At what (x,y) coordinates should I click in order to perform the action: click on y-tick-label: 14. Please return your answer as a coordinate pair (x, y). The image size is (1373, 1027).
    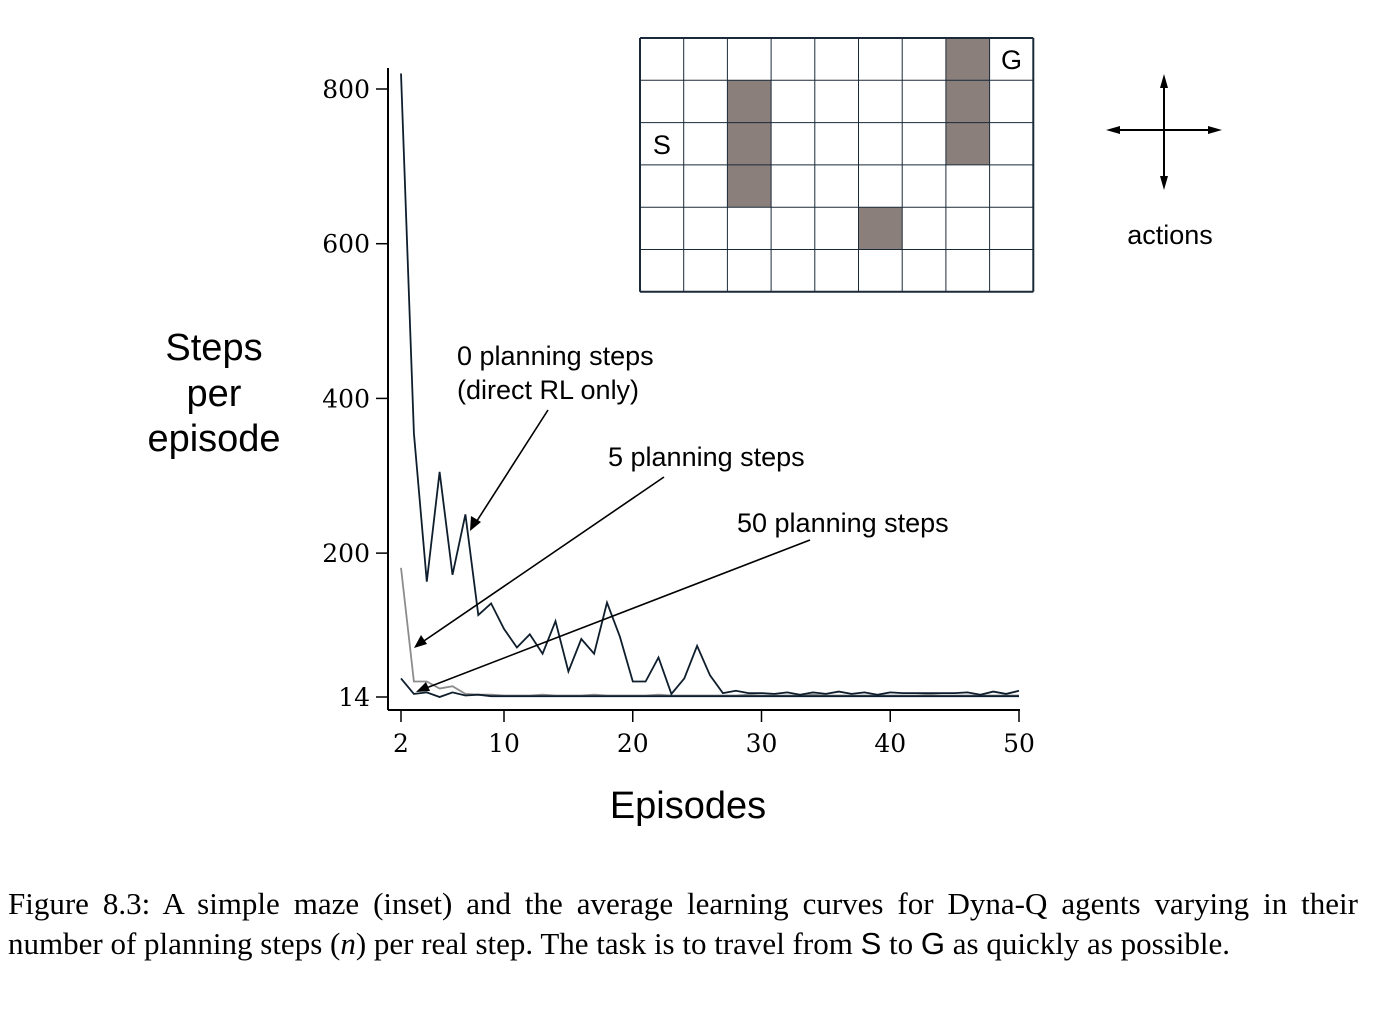
    Looking at the image, I should click on (354, 697).